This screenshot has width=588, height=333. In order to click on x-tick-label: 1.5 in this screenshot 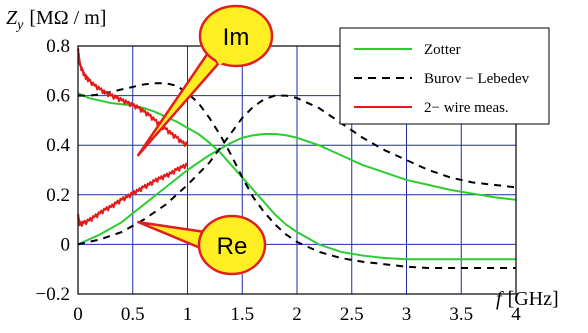, I will do `click(242, 314)`.